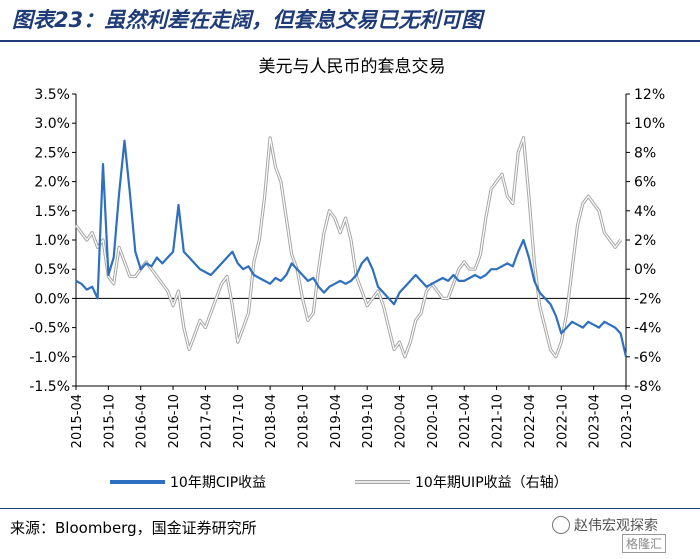  I want to click on y-left-tick-label: 2.5%, so click(52, 153).